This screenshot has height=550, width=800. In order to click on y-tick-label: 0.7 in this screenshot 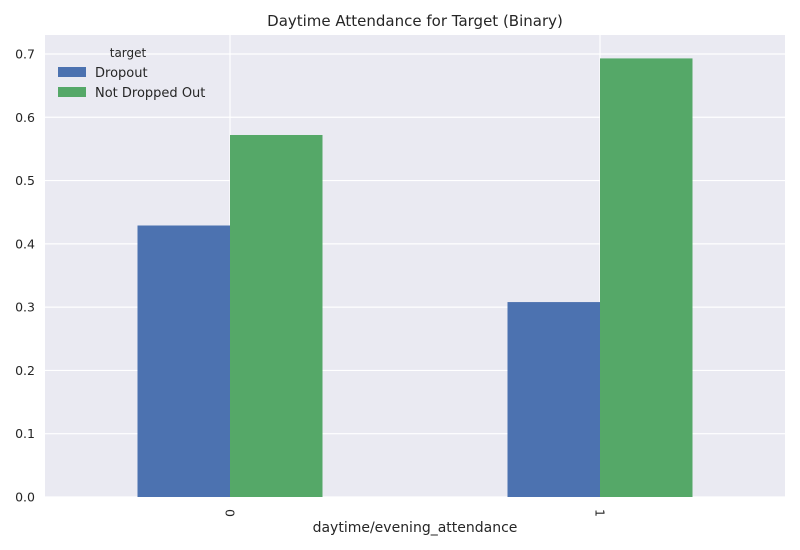, I will do `click(25, 53)`.